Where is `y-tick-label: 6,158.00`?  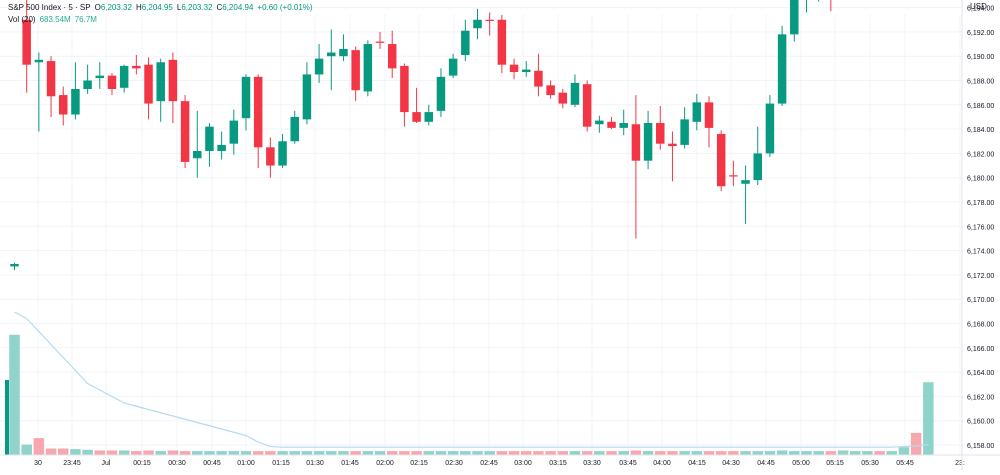
y-tick-label: 6,158.00 is located at coordinates (980, 446).